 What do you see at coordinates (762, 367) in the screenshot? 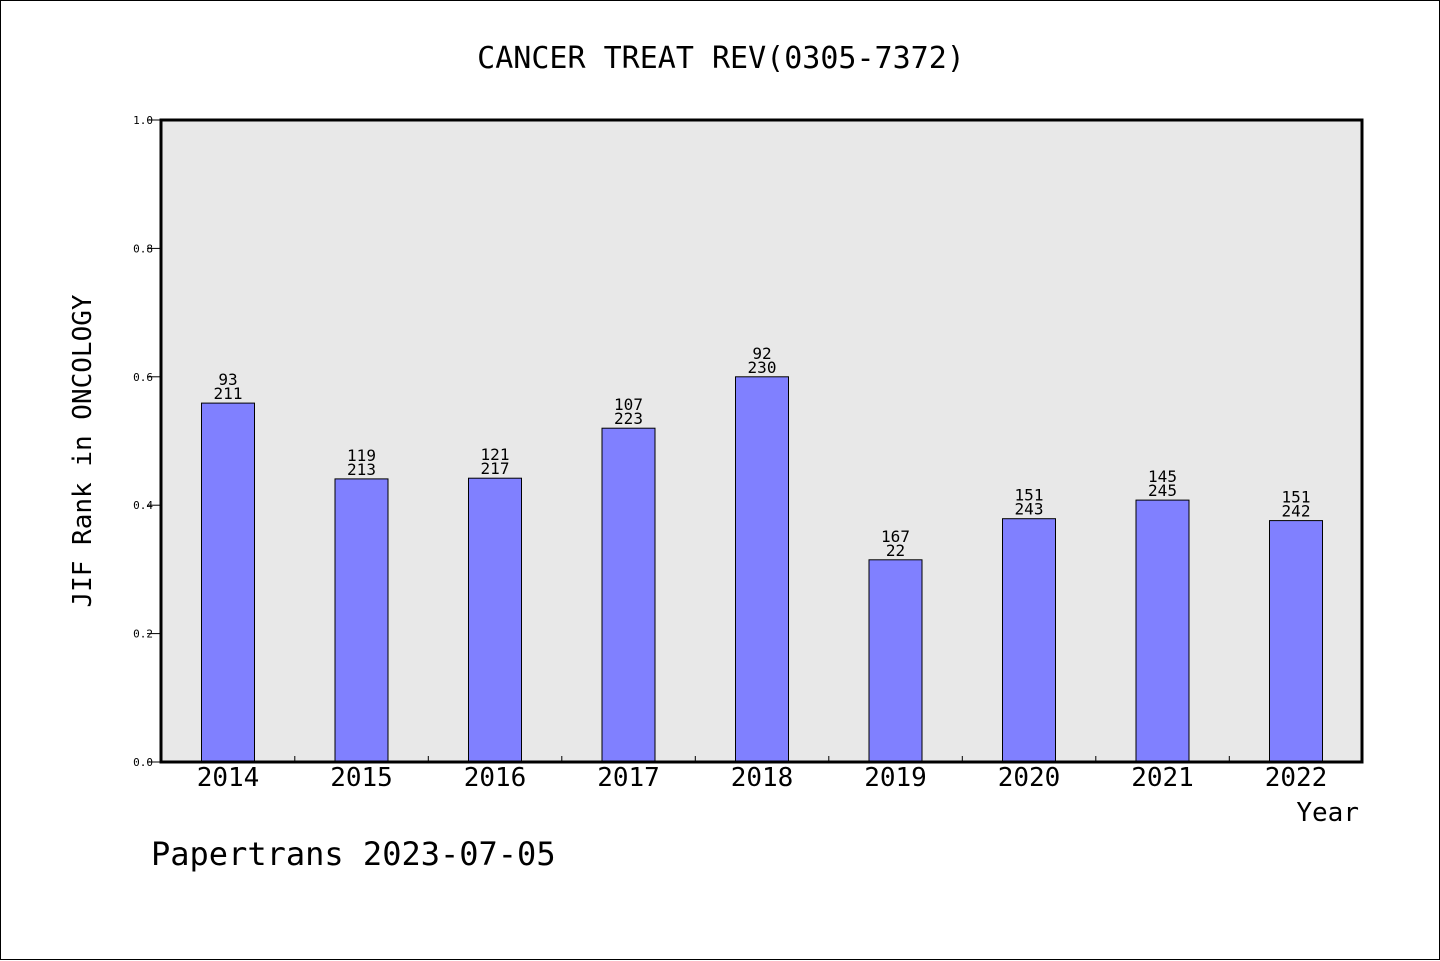
I see `total-label-2018: 230` at bounding box center [762, 367].